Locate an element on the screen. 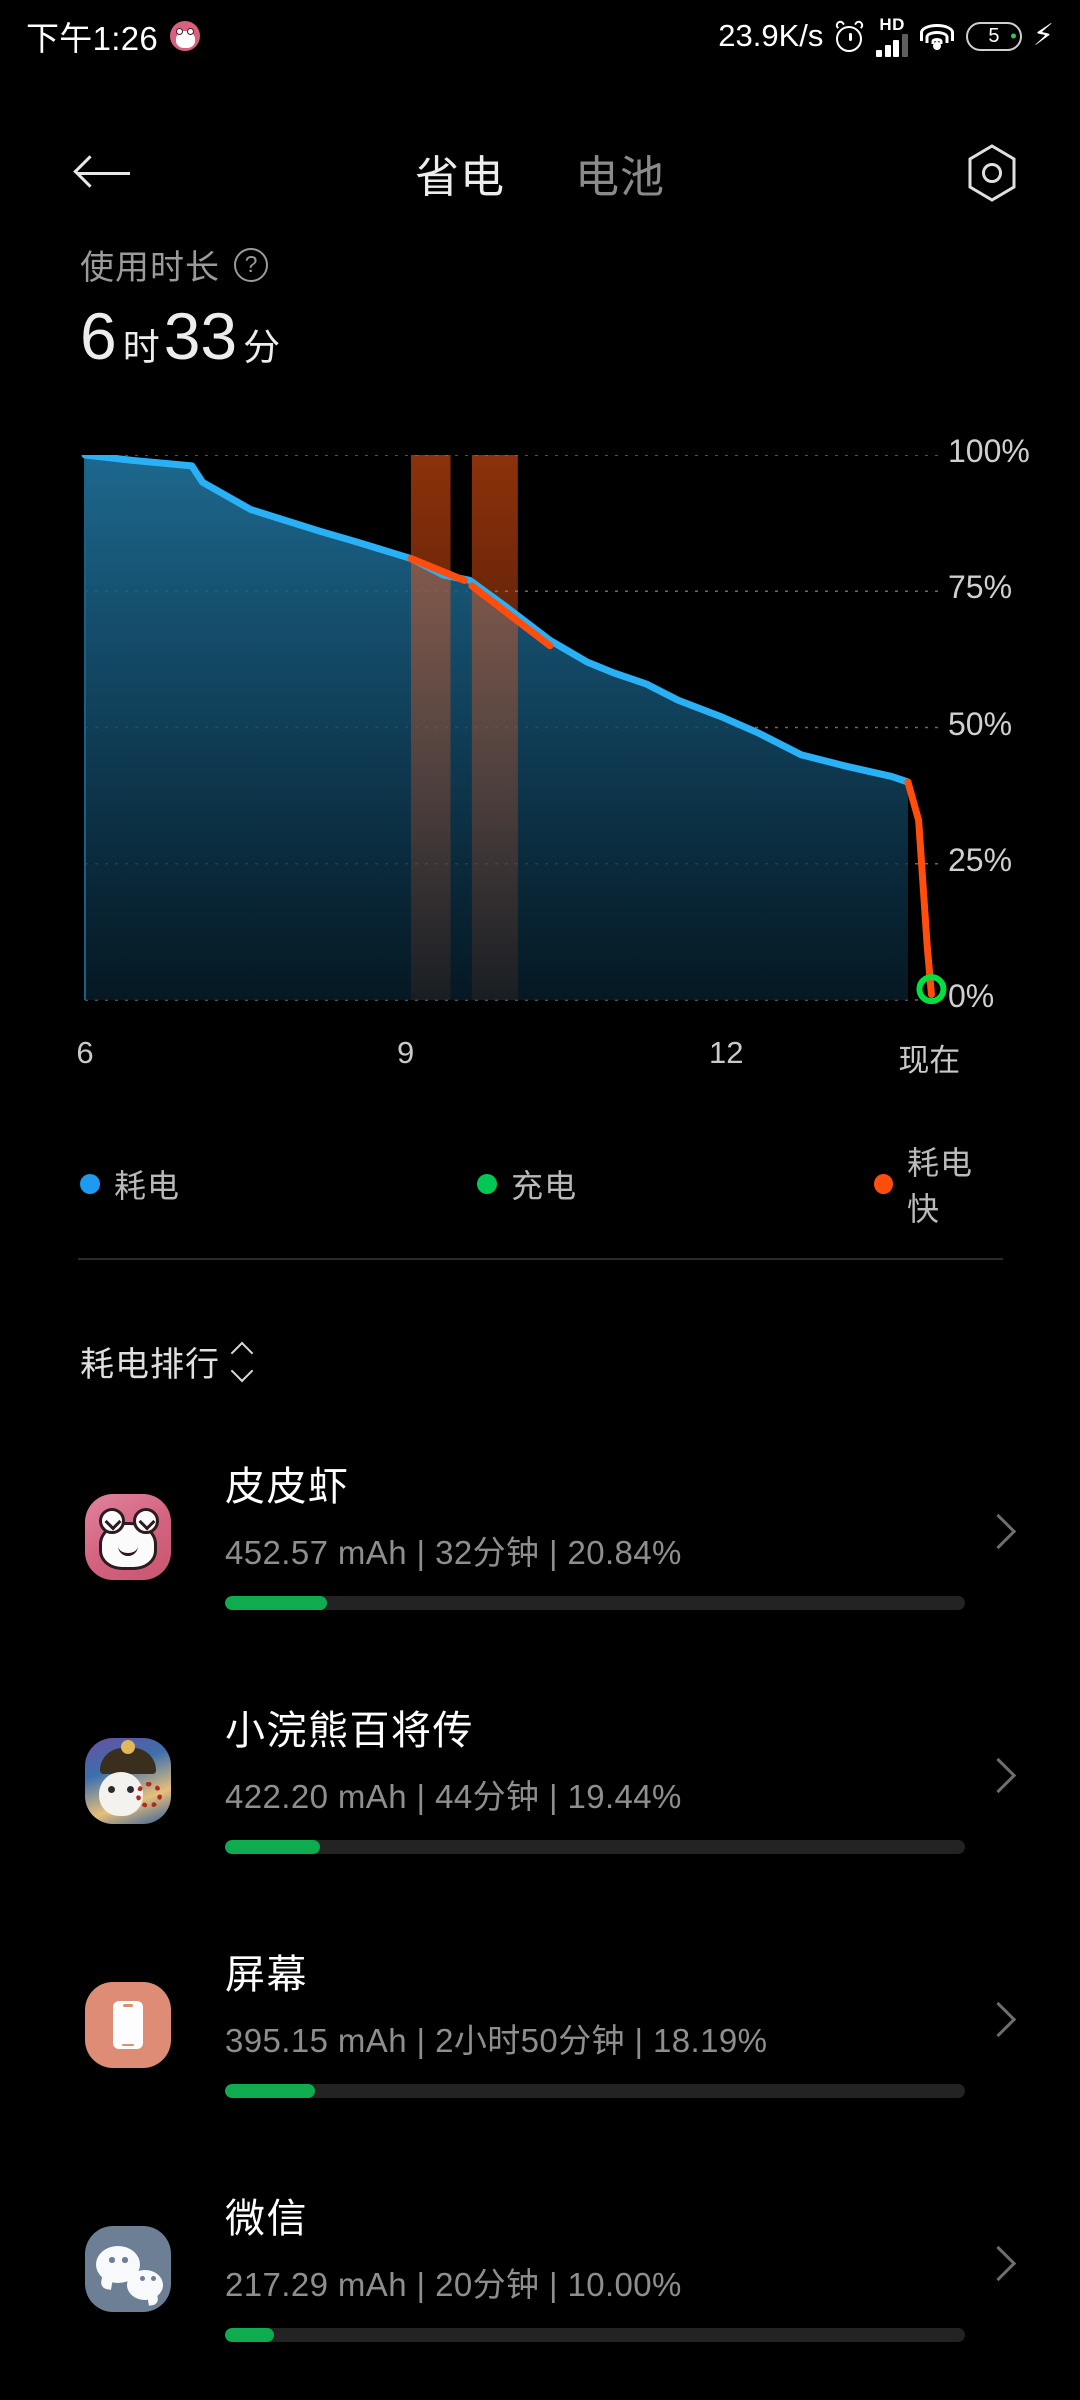 This screenshot has width=1080, height=2400. usage-hours-unit: 时 is located at coordinates (141, 347).